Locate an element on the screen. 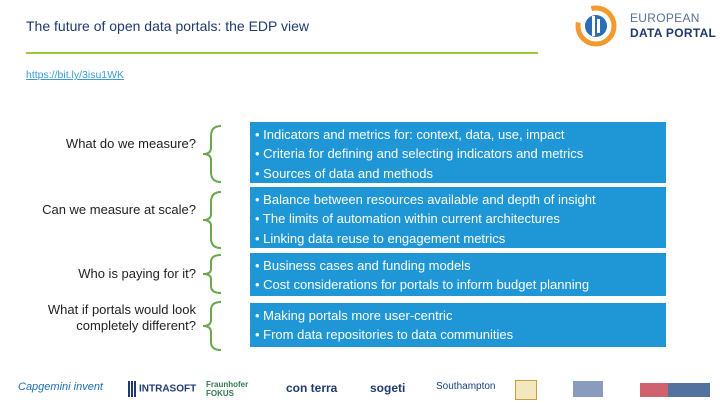 This screenshot has width=720, height=405. logo-text-data-portal: DATA PORTAL is located at coordinates (673, 33).